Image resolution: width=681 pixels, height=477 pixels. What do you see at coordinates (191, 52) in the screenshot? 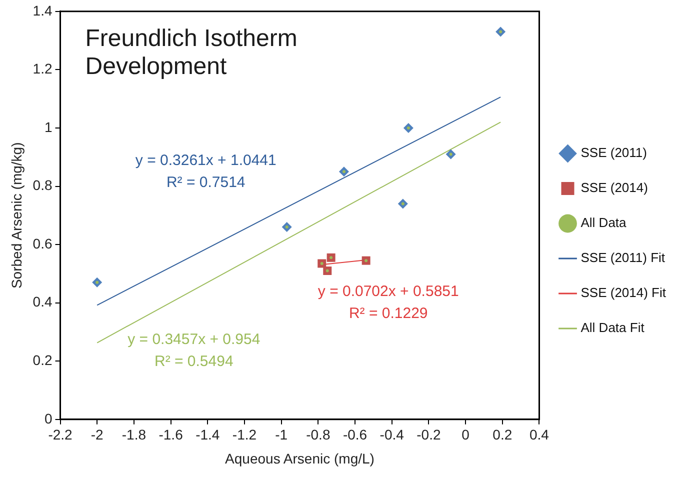
I see `text: Freundlich Isotherm Development` at bounding box center [191, 52].